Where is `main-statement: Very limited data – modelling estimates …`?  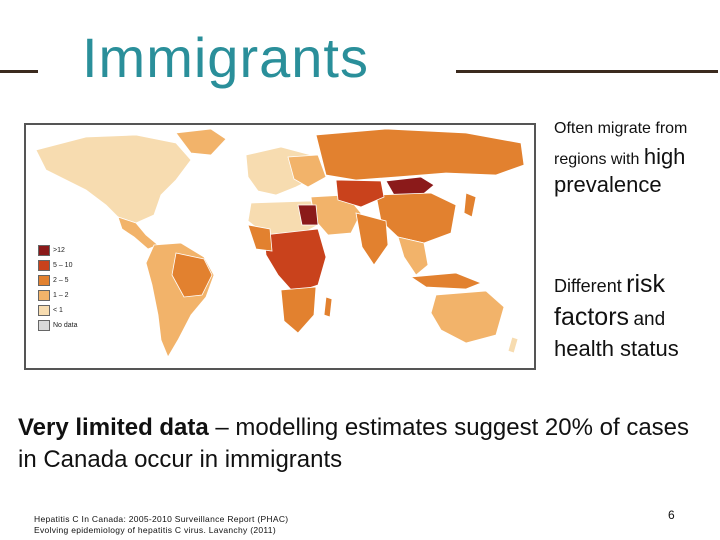
main-statement: Very limited data – modelling estimates … is located at coordinates (363, 444).